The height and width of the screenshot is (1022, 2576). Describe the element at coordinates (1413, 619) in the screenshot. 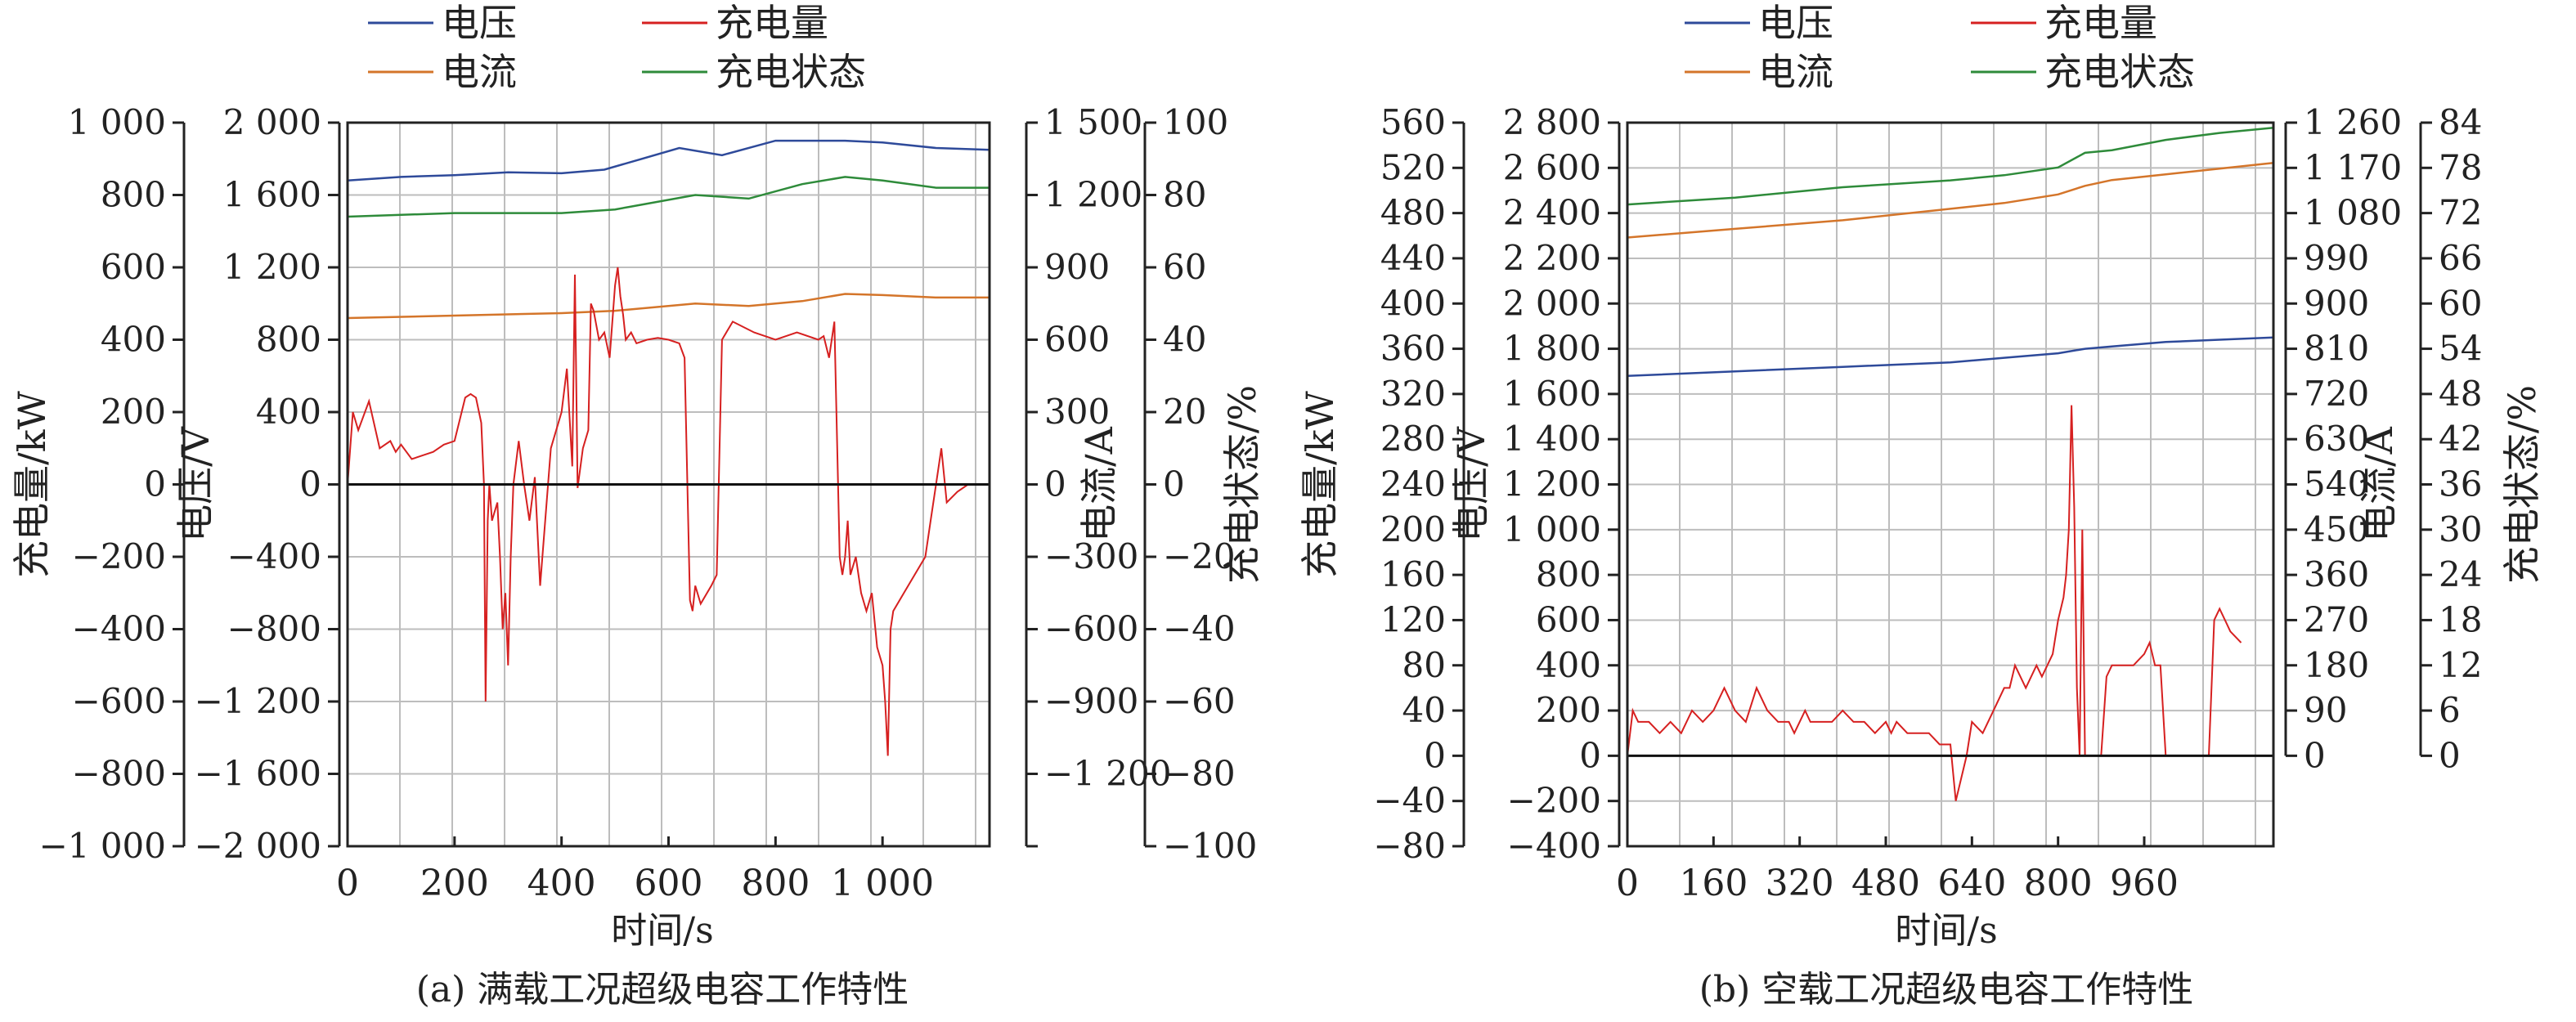

I see `tick-label-charge: 120` at that location.